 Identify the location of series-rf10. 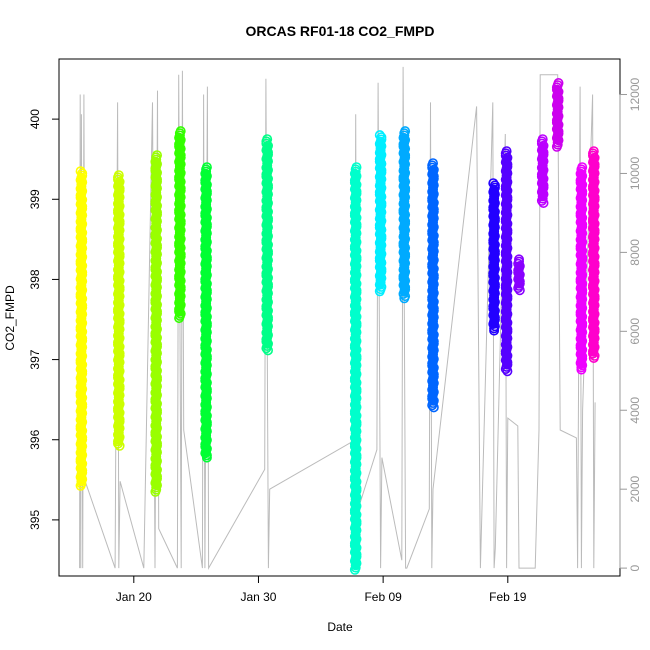
(433, 285).